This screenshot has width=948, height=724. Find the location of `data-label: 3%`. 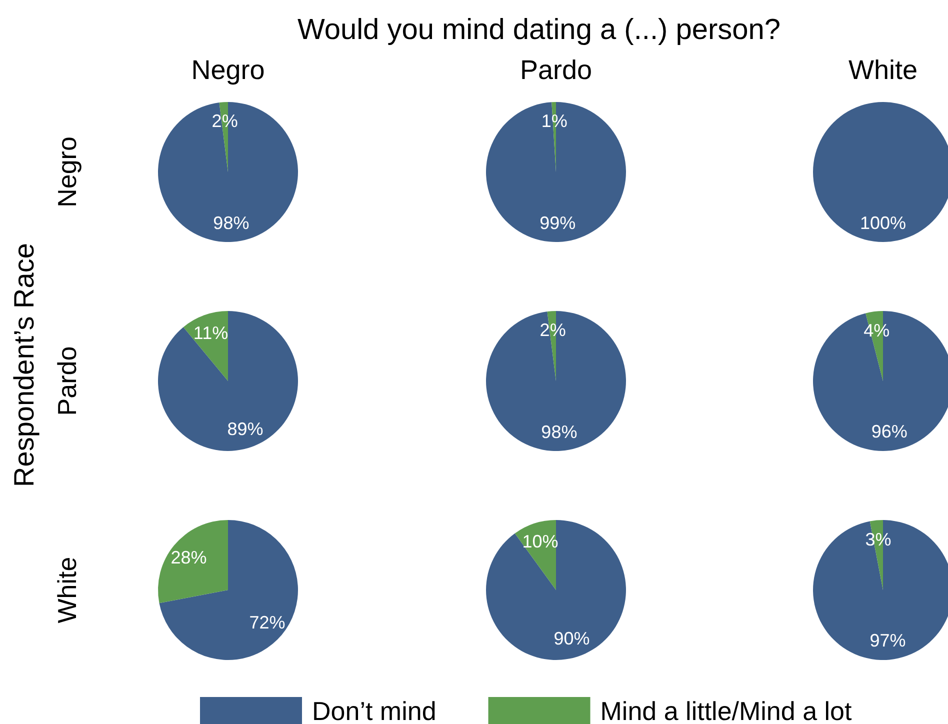

data-label: 3% is located at coordinates (878, 539).